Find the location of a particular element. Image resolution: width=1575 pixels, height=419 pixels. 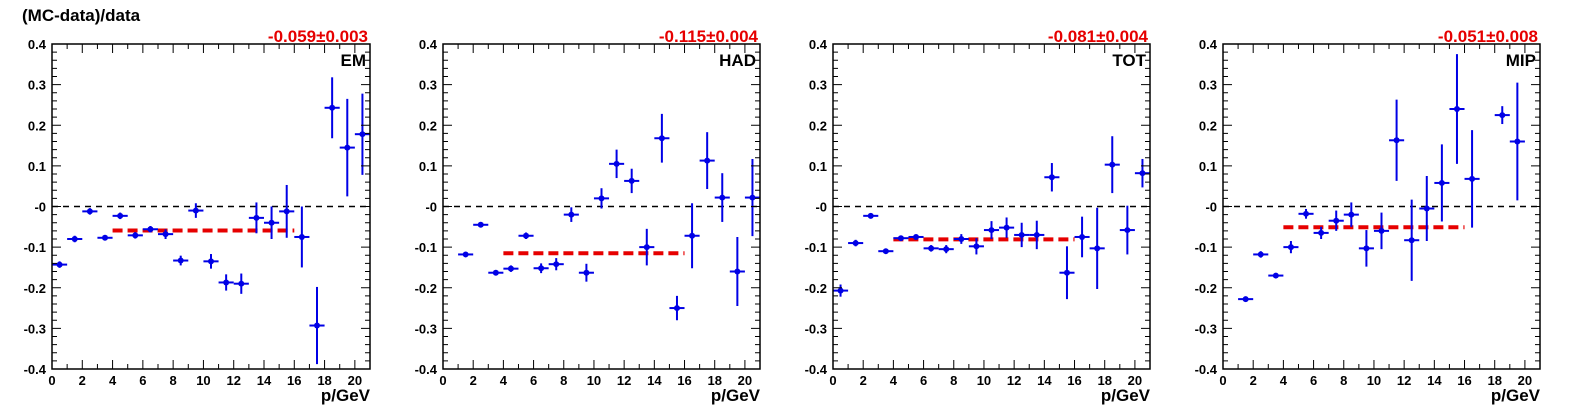

x-tick-label: 16 is located at coordinates (1074, 380).